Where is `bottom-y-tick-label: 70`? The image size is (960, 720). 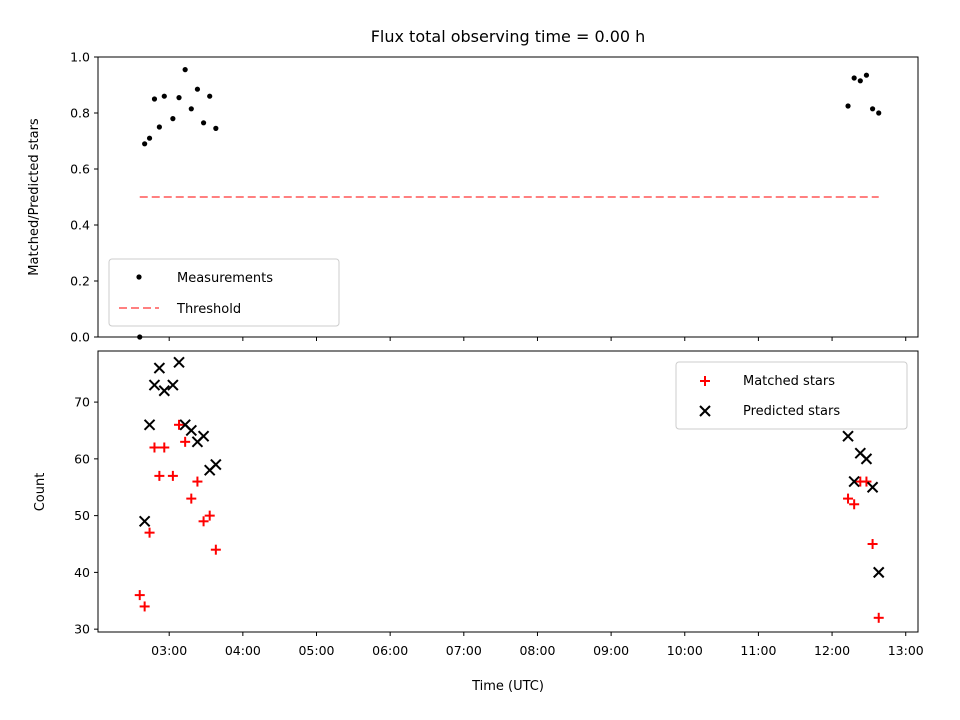 bottom-y-tick-label: 70 is located at coordinates (82, 402).